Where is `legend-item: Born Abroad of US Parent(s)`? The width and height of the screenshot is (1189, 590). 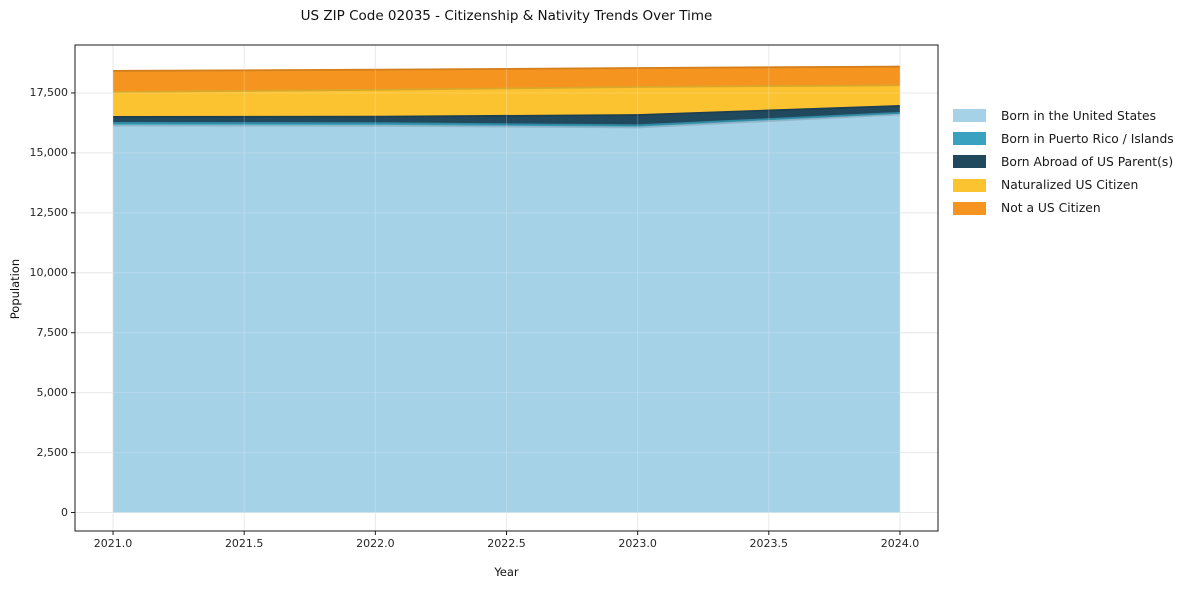
legend-item: Born Abroad of US Parent(s) is located at coordinates (1063, 161).